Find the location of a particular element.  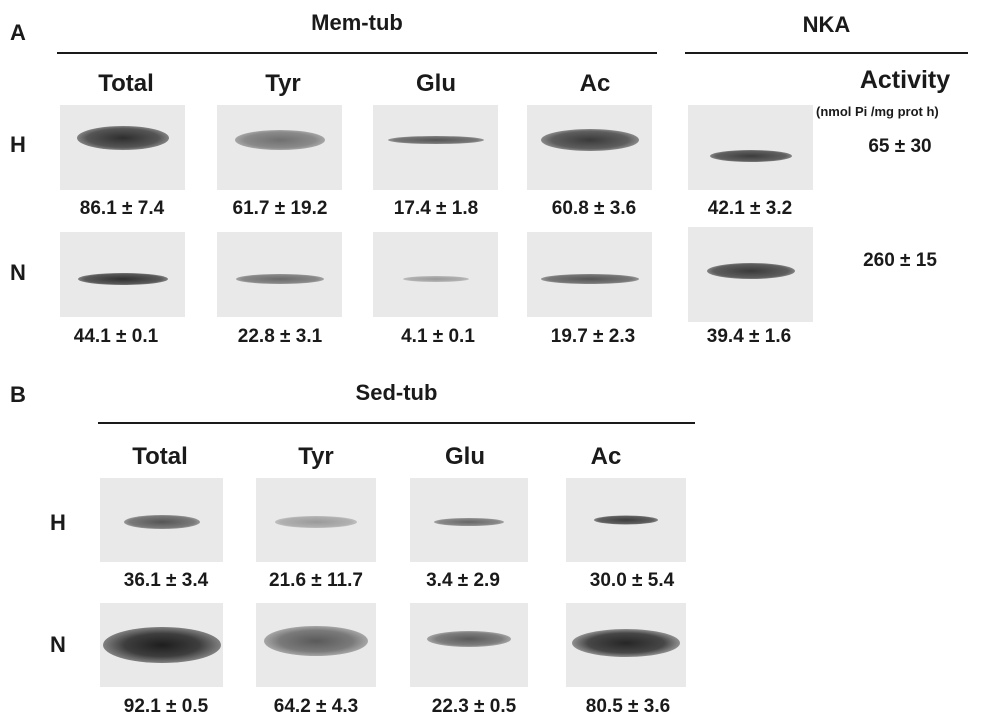

mem-tub-rule is located at coordinates (357, 53).